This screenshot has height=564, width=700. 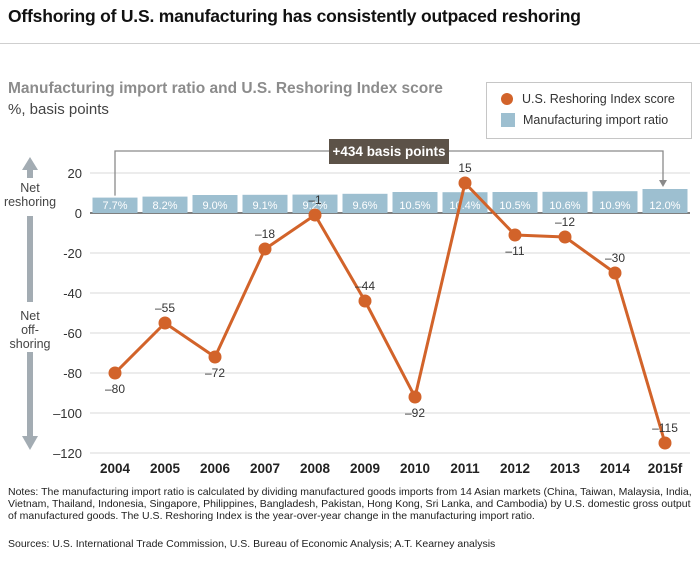 I want to click on y-tick-label: –120, so click(x=67, y=453).